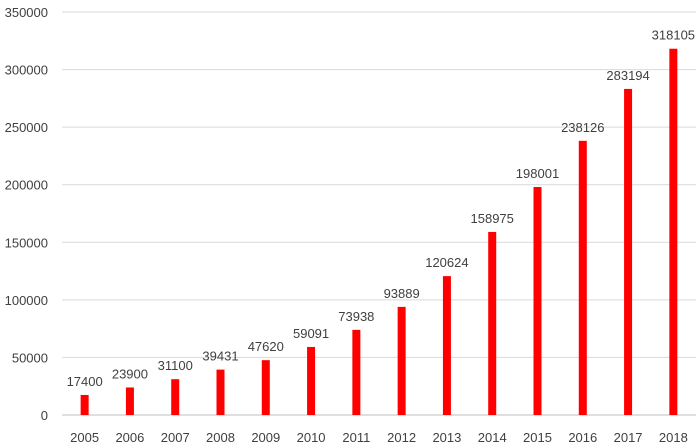 This screenshot has width=700, height=448. Describe the element at coordinates (129, 437) in the screenshot. I see `x-tick-label: 2006` at that location.